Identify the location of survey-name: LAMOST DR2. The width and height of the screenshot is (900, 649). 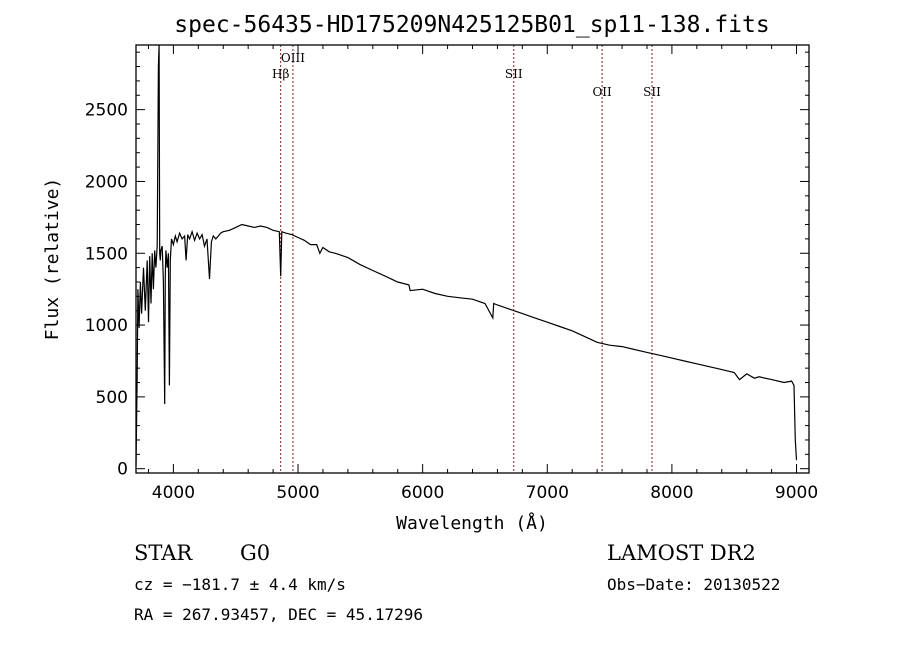
(681, 553).